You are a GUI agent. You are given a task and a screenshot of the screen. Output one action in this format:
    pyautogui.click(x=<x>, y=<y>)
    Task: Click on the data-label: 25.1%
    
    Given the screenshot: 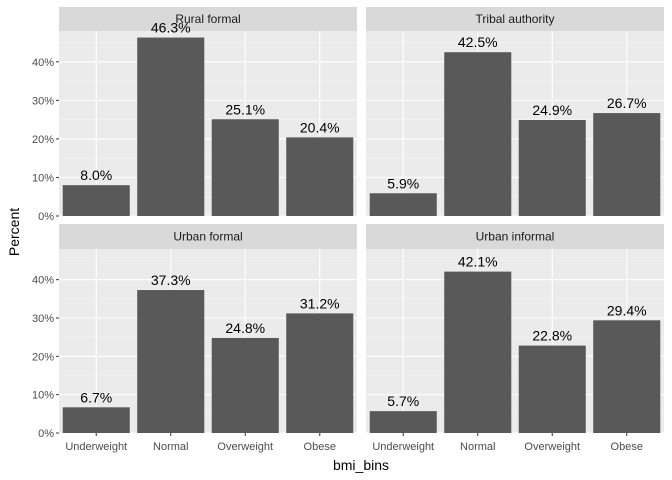 What is the action you would take?
    pyautogui.click(x=245, y=109)
    